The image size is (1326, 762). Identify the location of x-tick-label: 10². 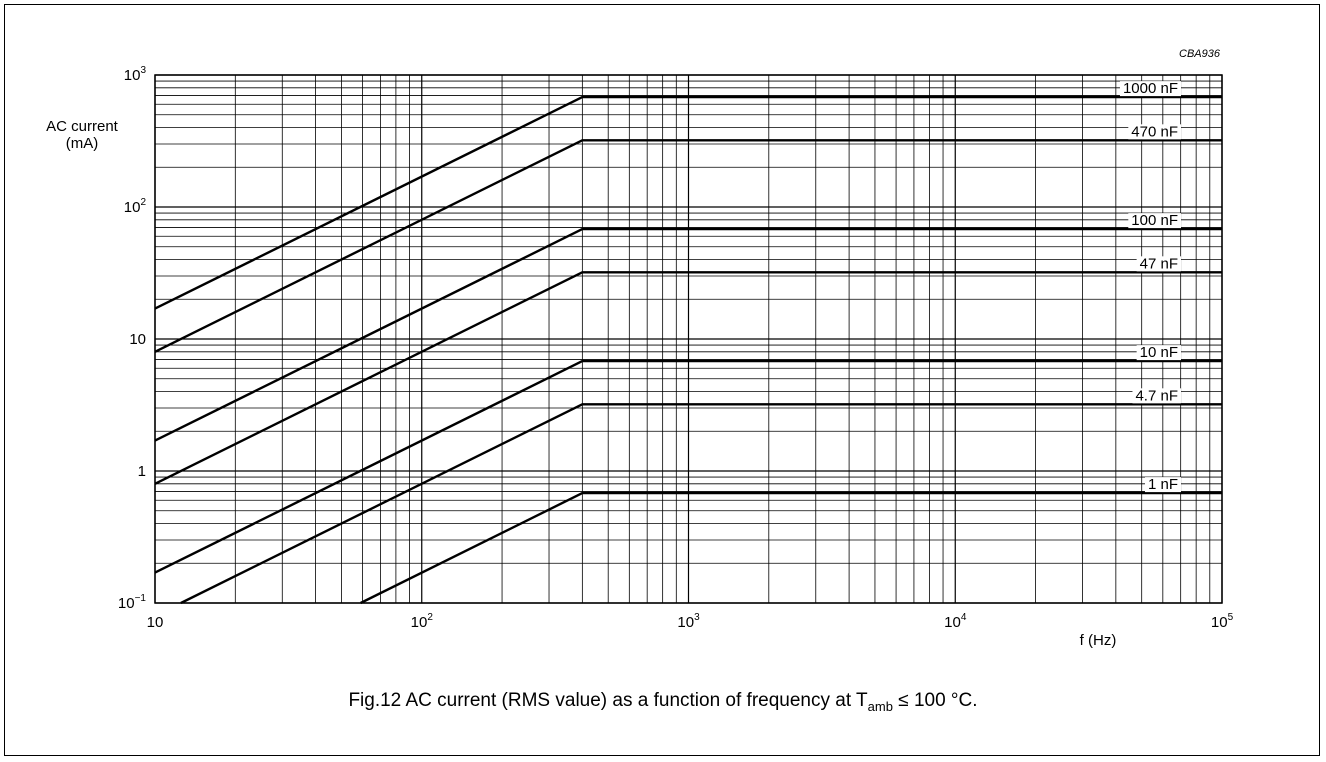
(422, 621).